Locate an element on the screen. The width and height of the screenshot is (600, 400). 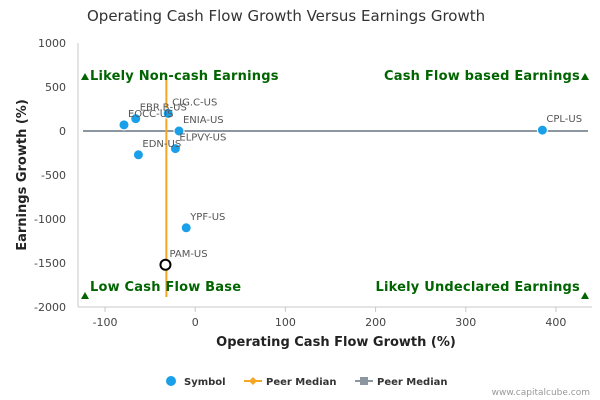
legend-item-peer-median-x: Peer Median is located at coordinates (290, 382).